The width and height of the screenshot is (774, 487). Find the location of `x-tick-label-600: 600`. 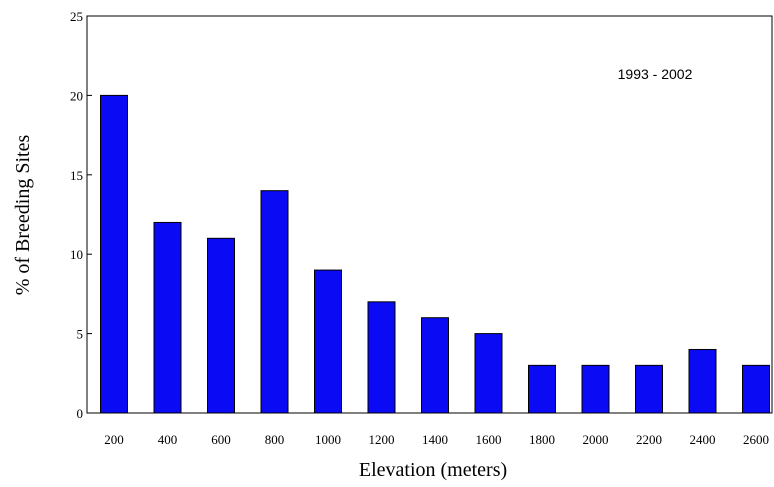

x-tick-label-600: 600 is located at coordinates (221, 439).